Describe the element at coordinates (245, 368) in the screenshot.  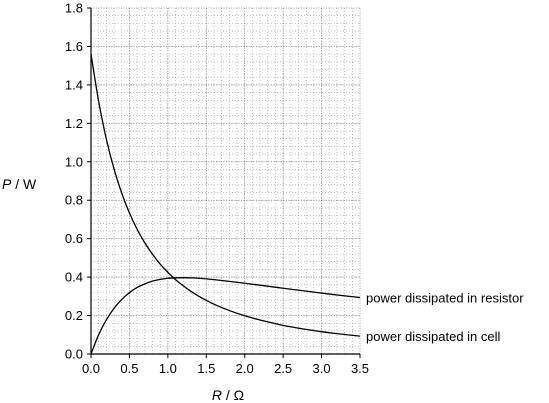
I see `x-tick-label: 2.0` at that location.